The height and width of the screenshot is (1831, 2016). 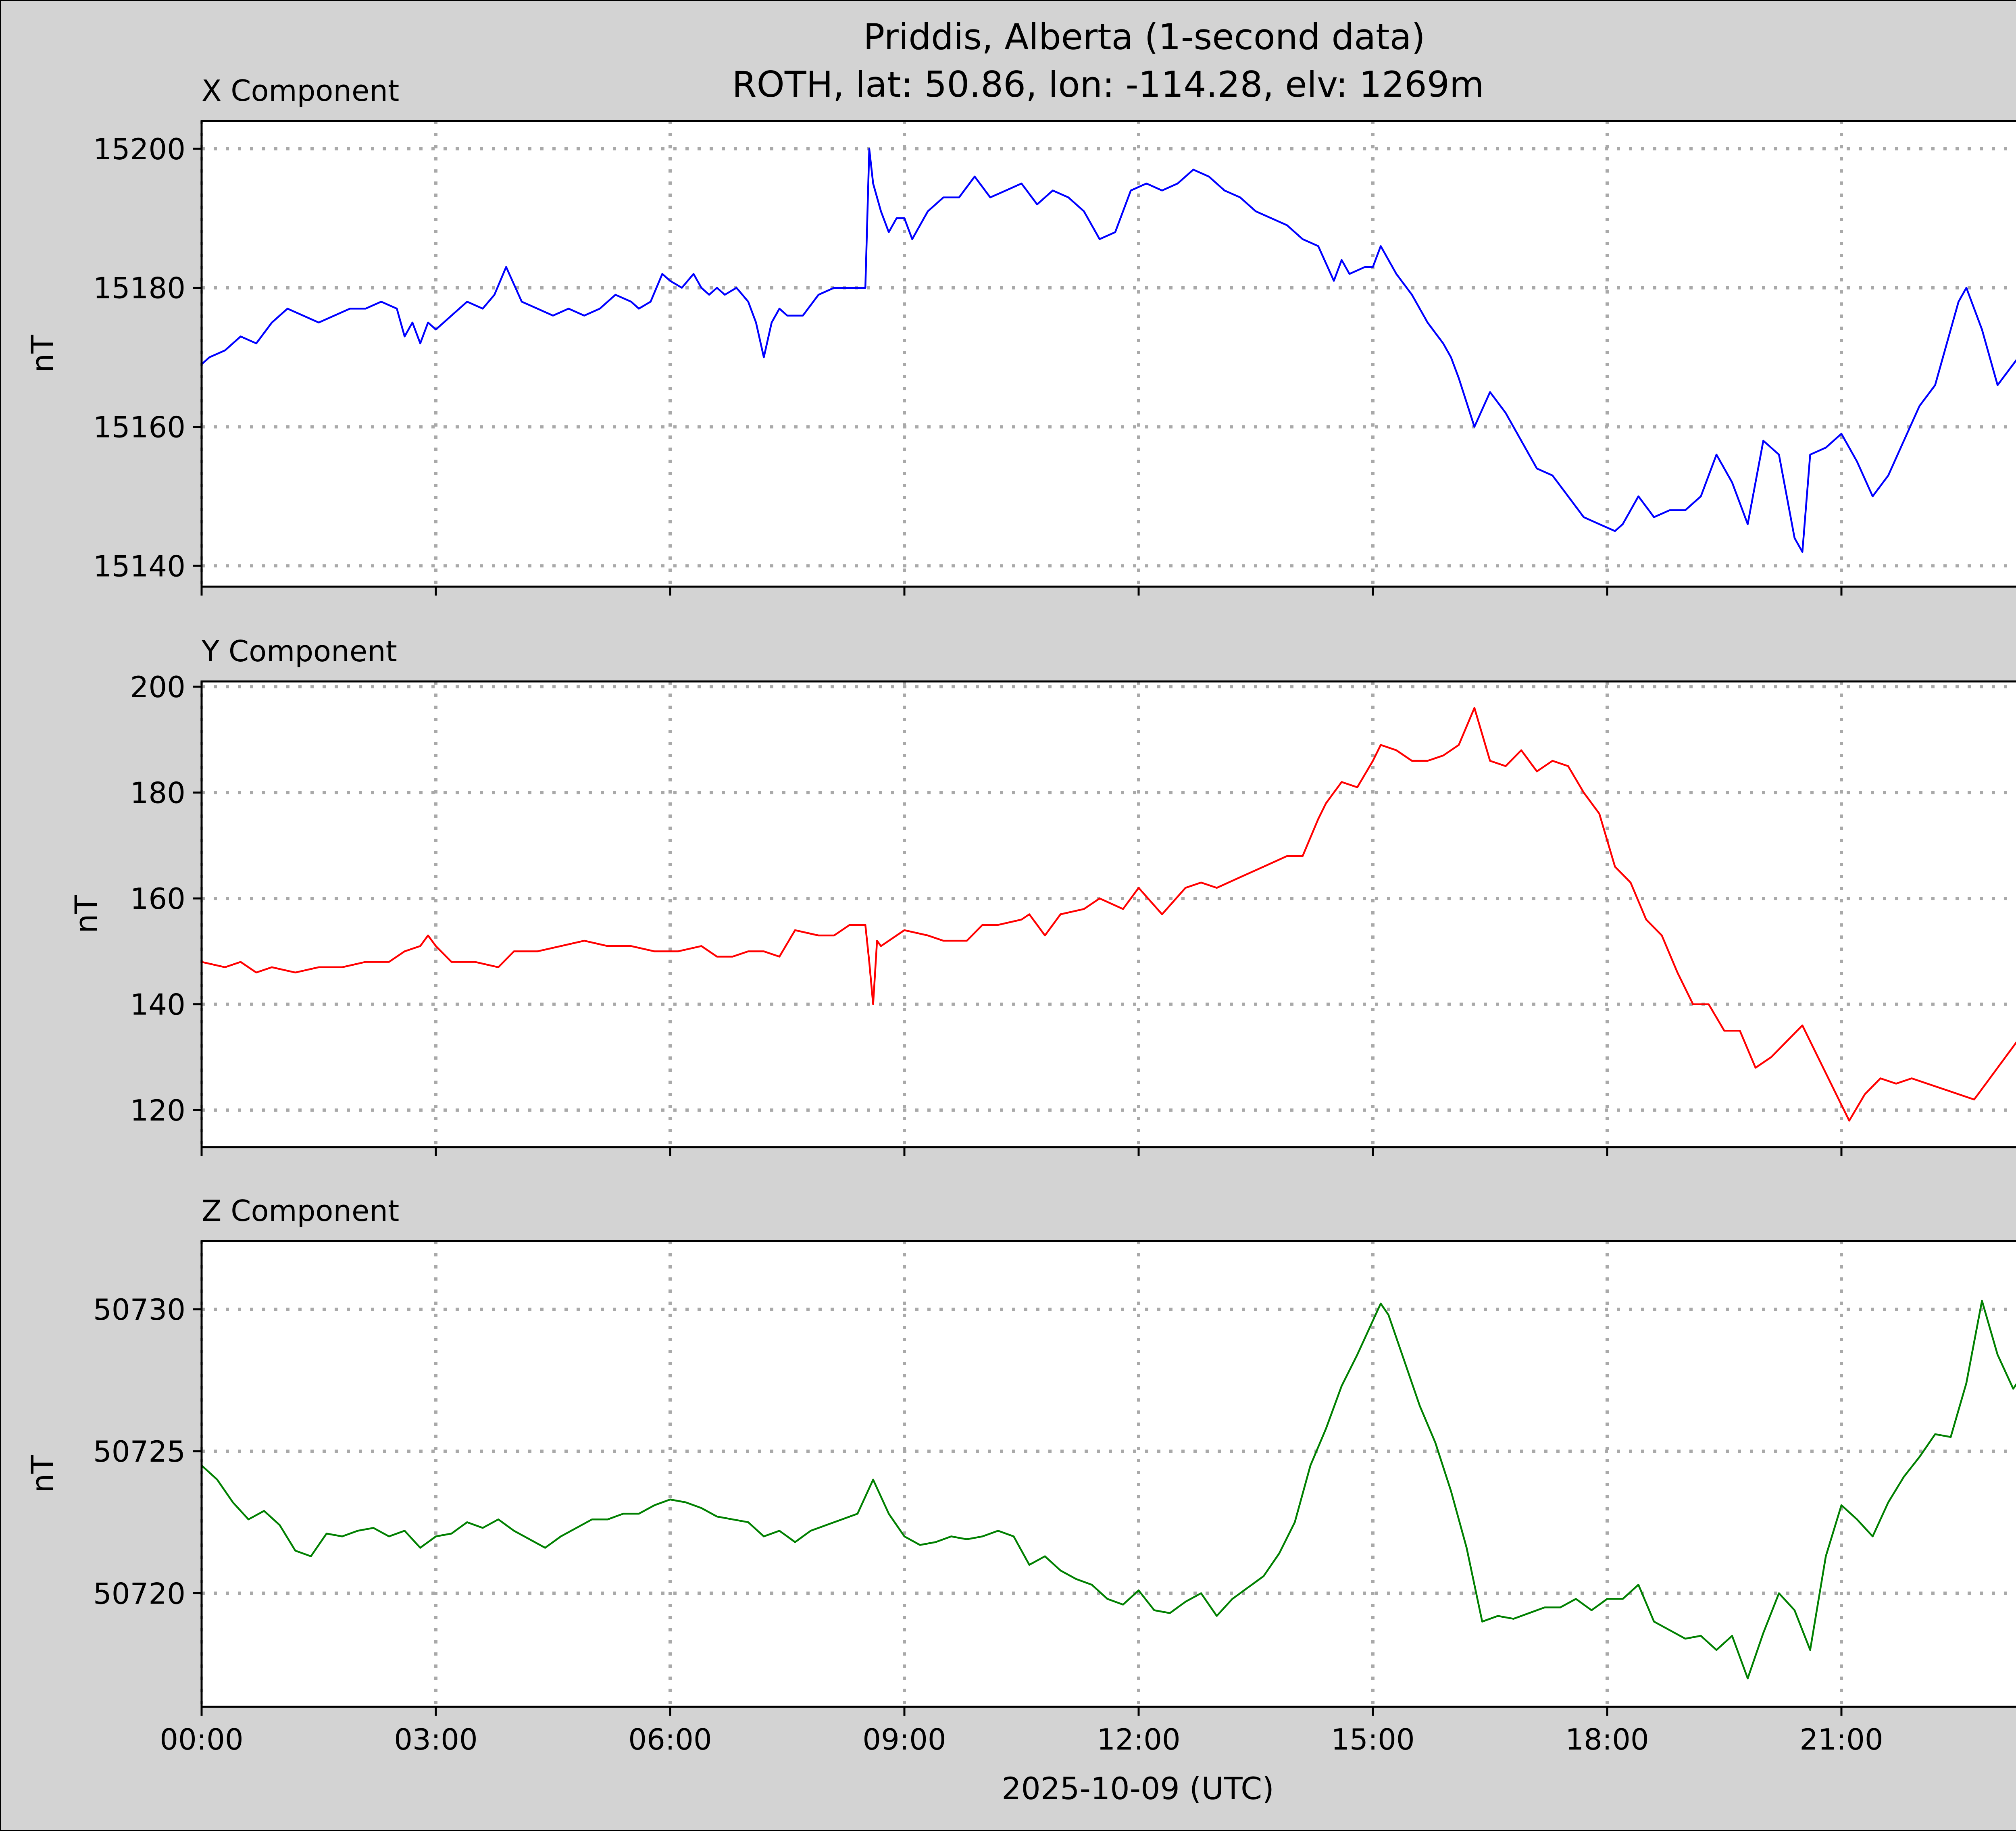 What do you see at coordinates (1373, 1739) in the screenshot?
I see `x-tick-label: 15:00` at bounding box center [1373, 1739].